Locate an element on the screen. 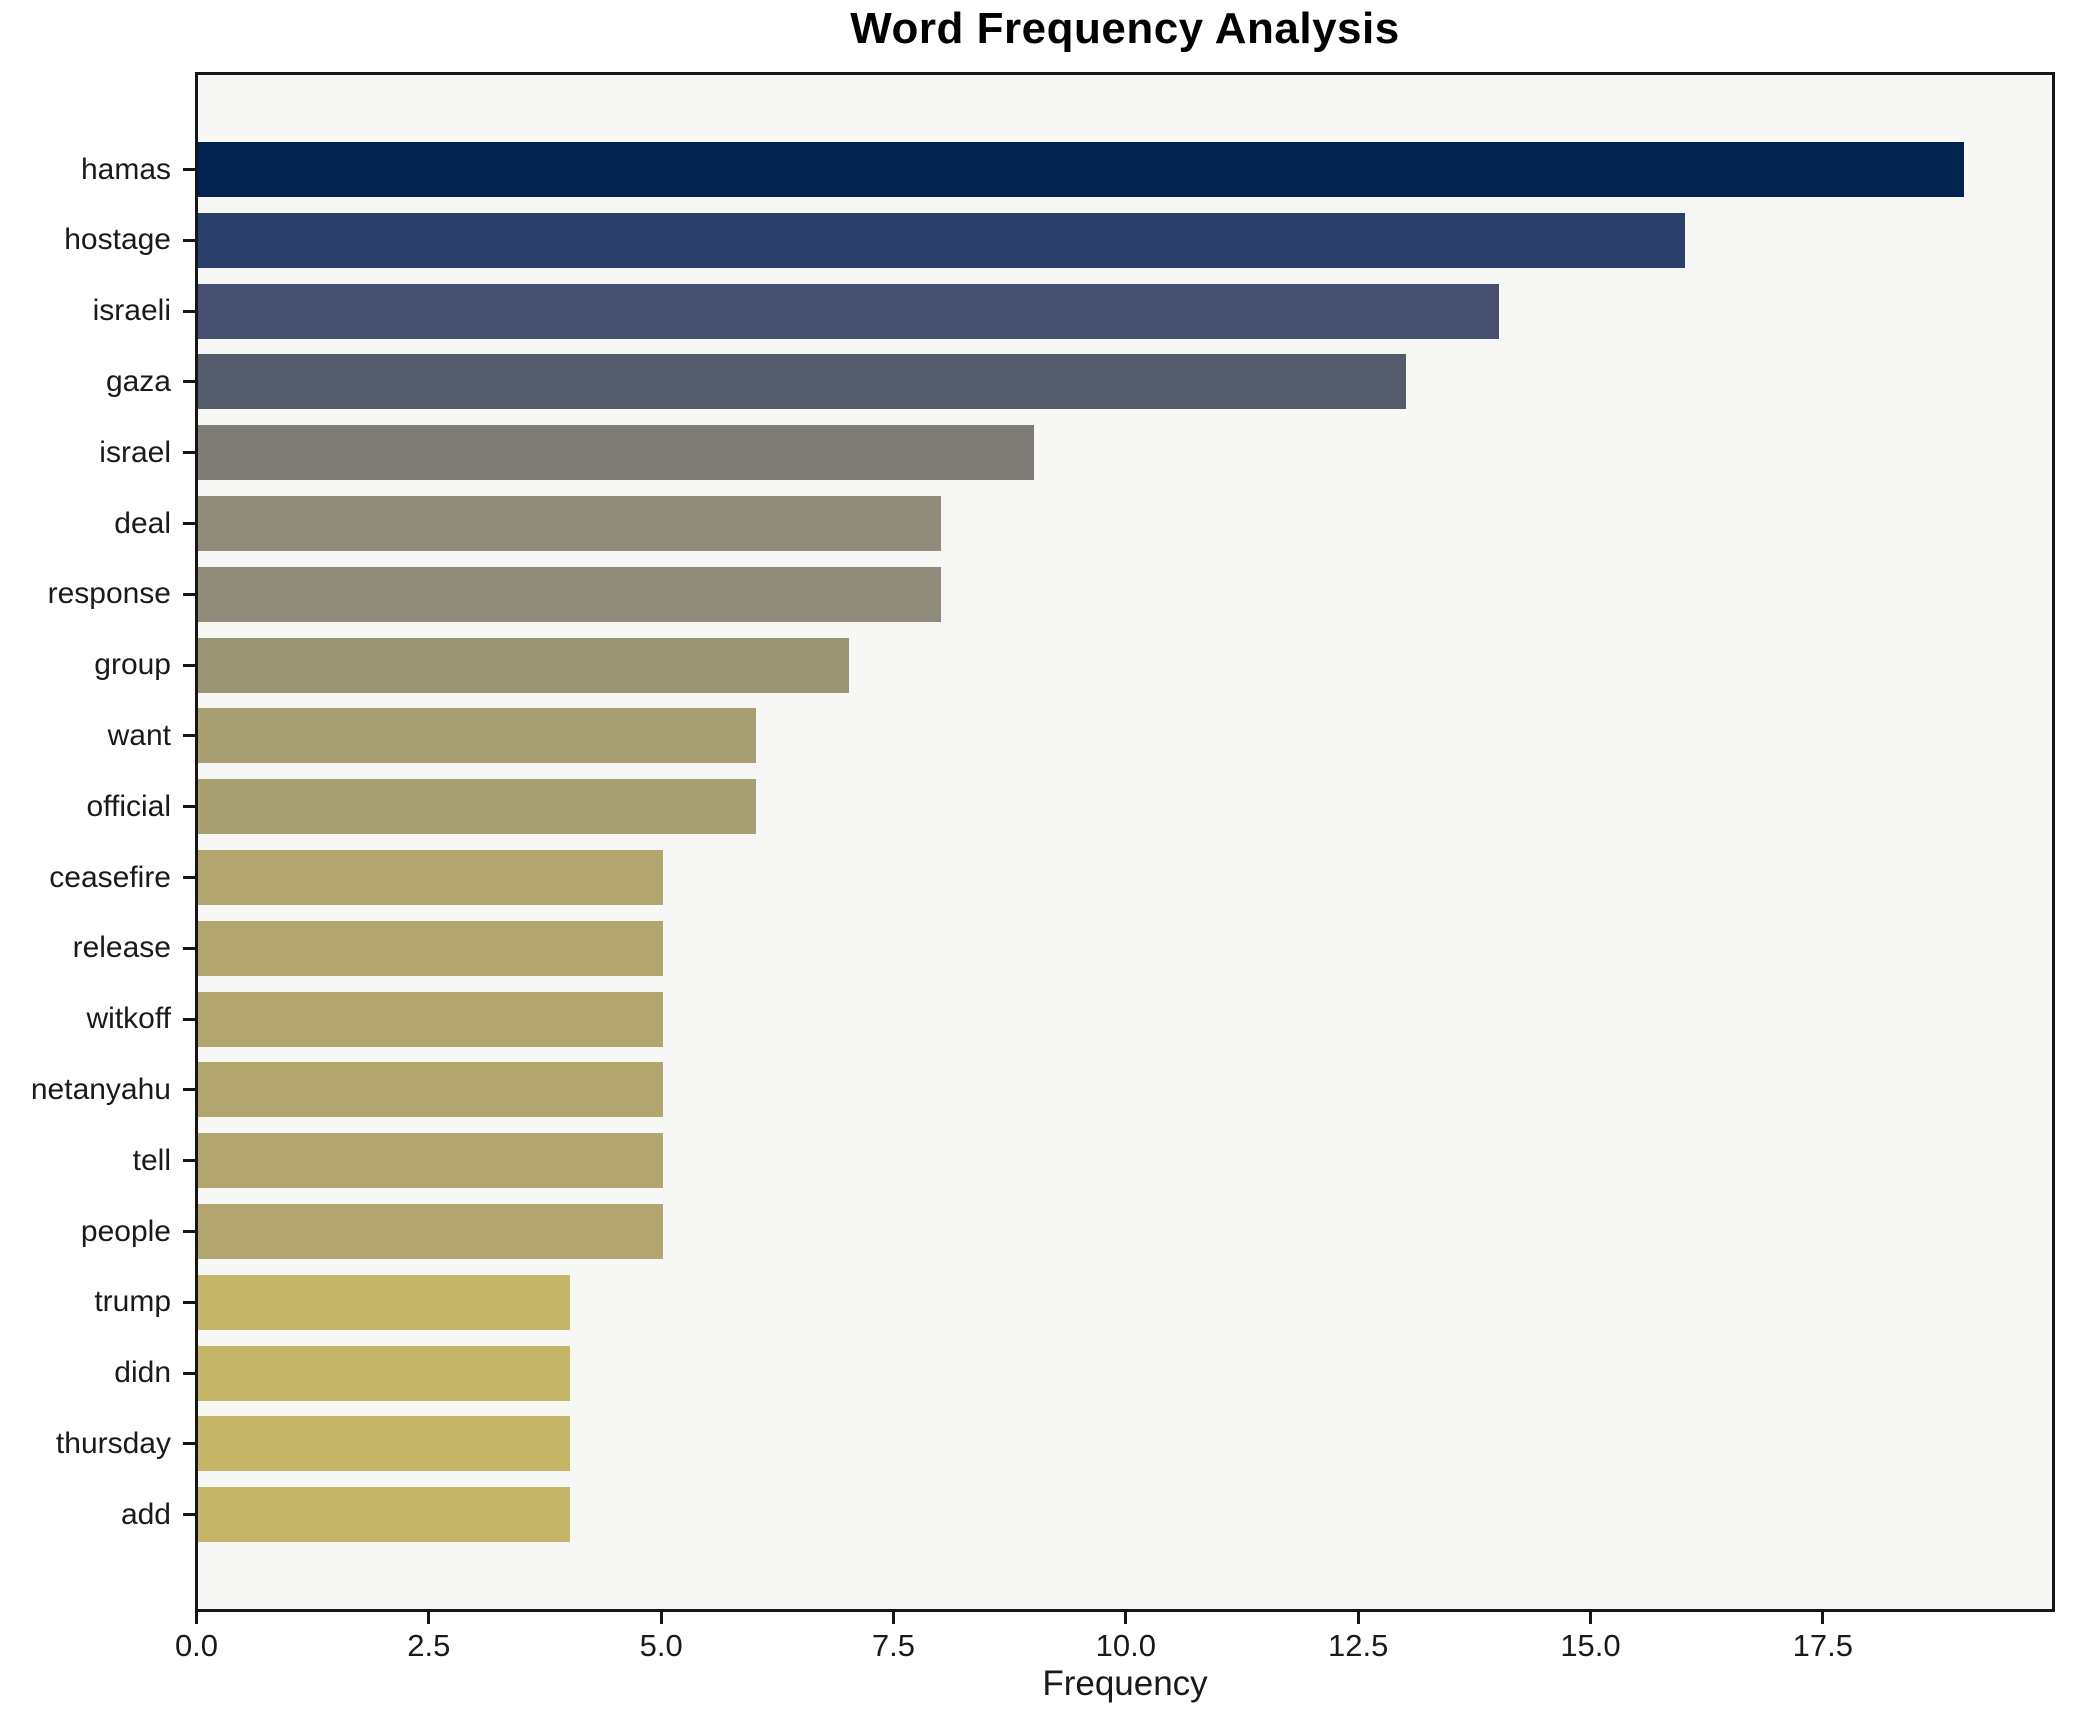  x-tick-label: 5.0 is located at coordinates (661, 1645).